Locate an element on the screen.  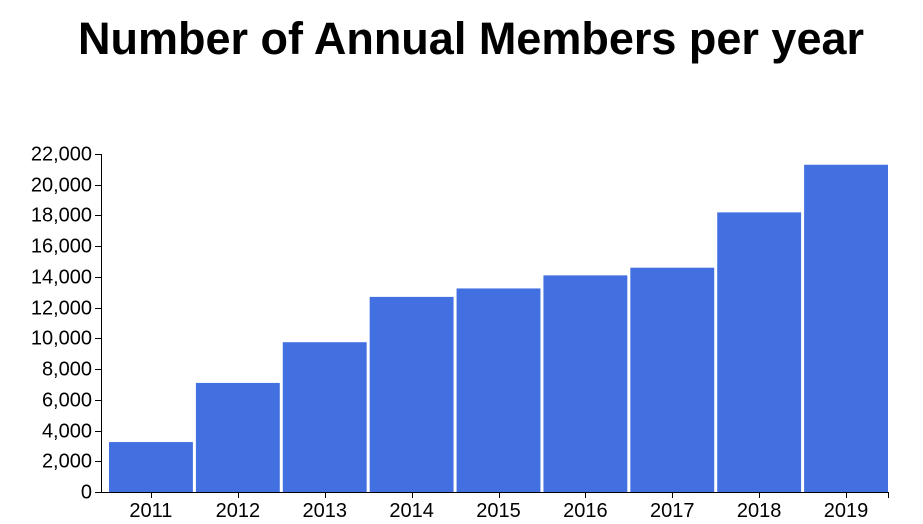
x-tick-label: 2011 is located at coordinates (150, 511).